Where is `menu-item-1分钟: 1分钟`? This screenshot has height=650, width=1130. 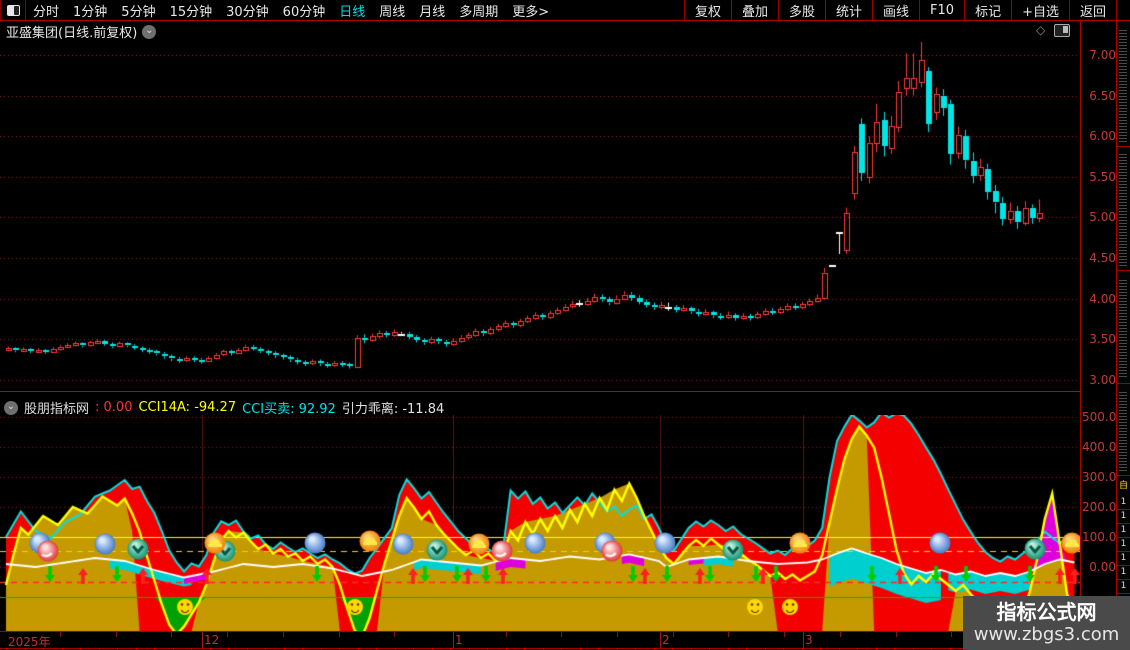 menu-item-1分钟: 1分钟 is located at coordinates (90, 12).